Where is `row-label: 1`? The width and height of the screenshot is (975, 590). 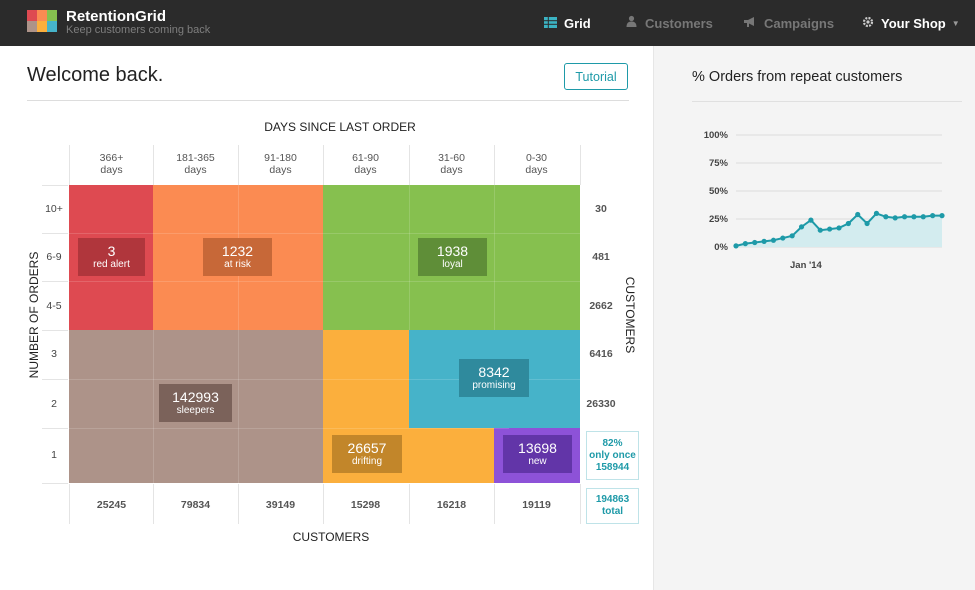 row-label: 1 is located at coordinates (54, 455).